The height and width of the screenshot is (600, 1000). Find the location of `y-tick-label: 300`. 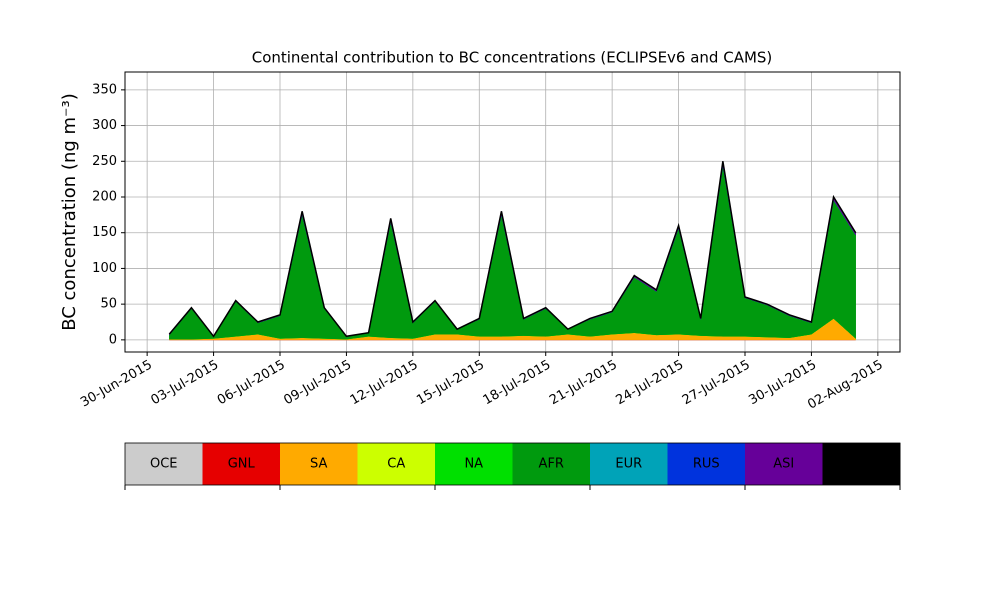

y-tick-label: 300 is located at coordinates (104, 125).